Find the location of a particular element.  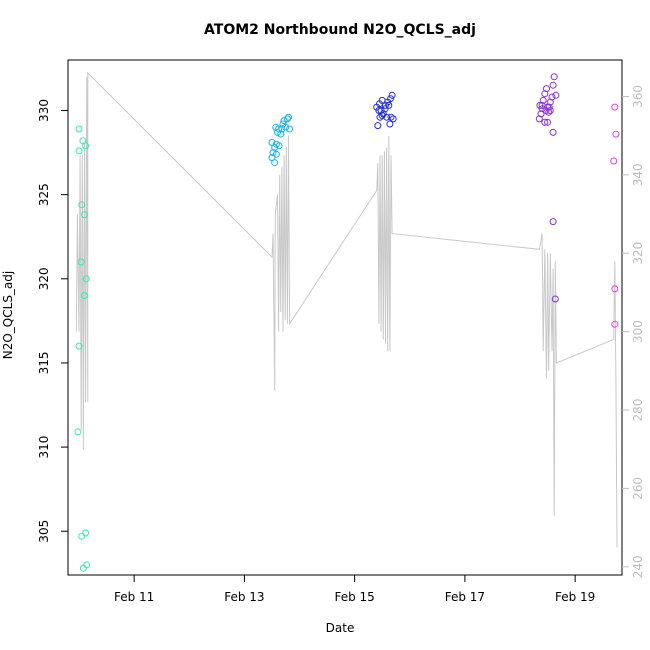

y-tick-label: 330 is located at coordinates (44, 110).